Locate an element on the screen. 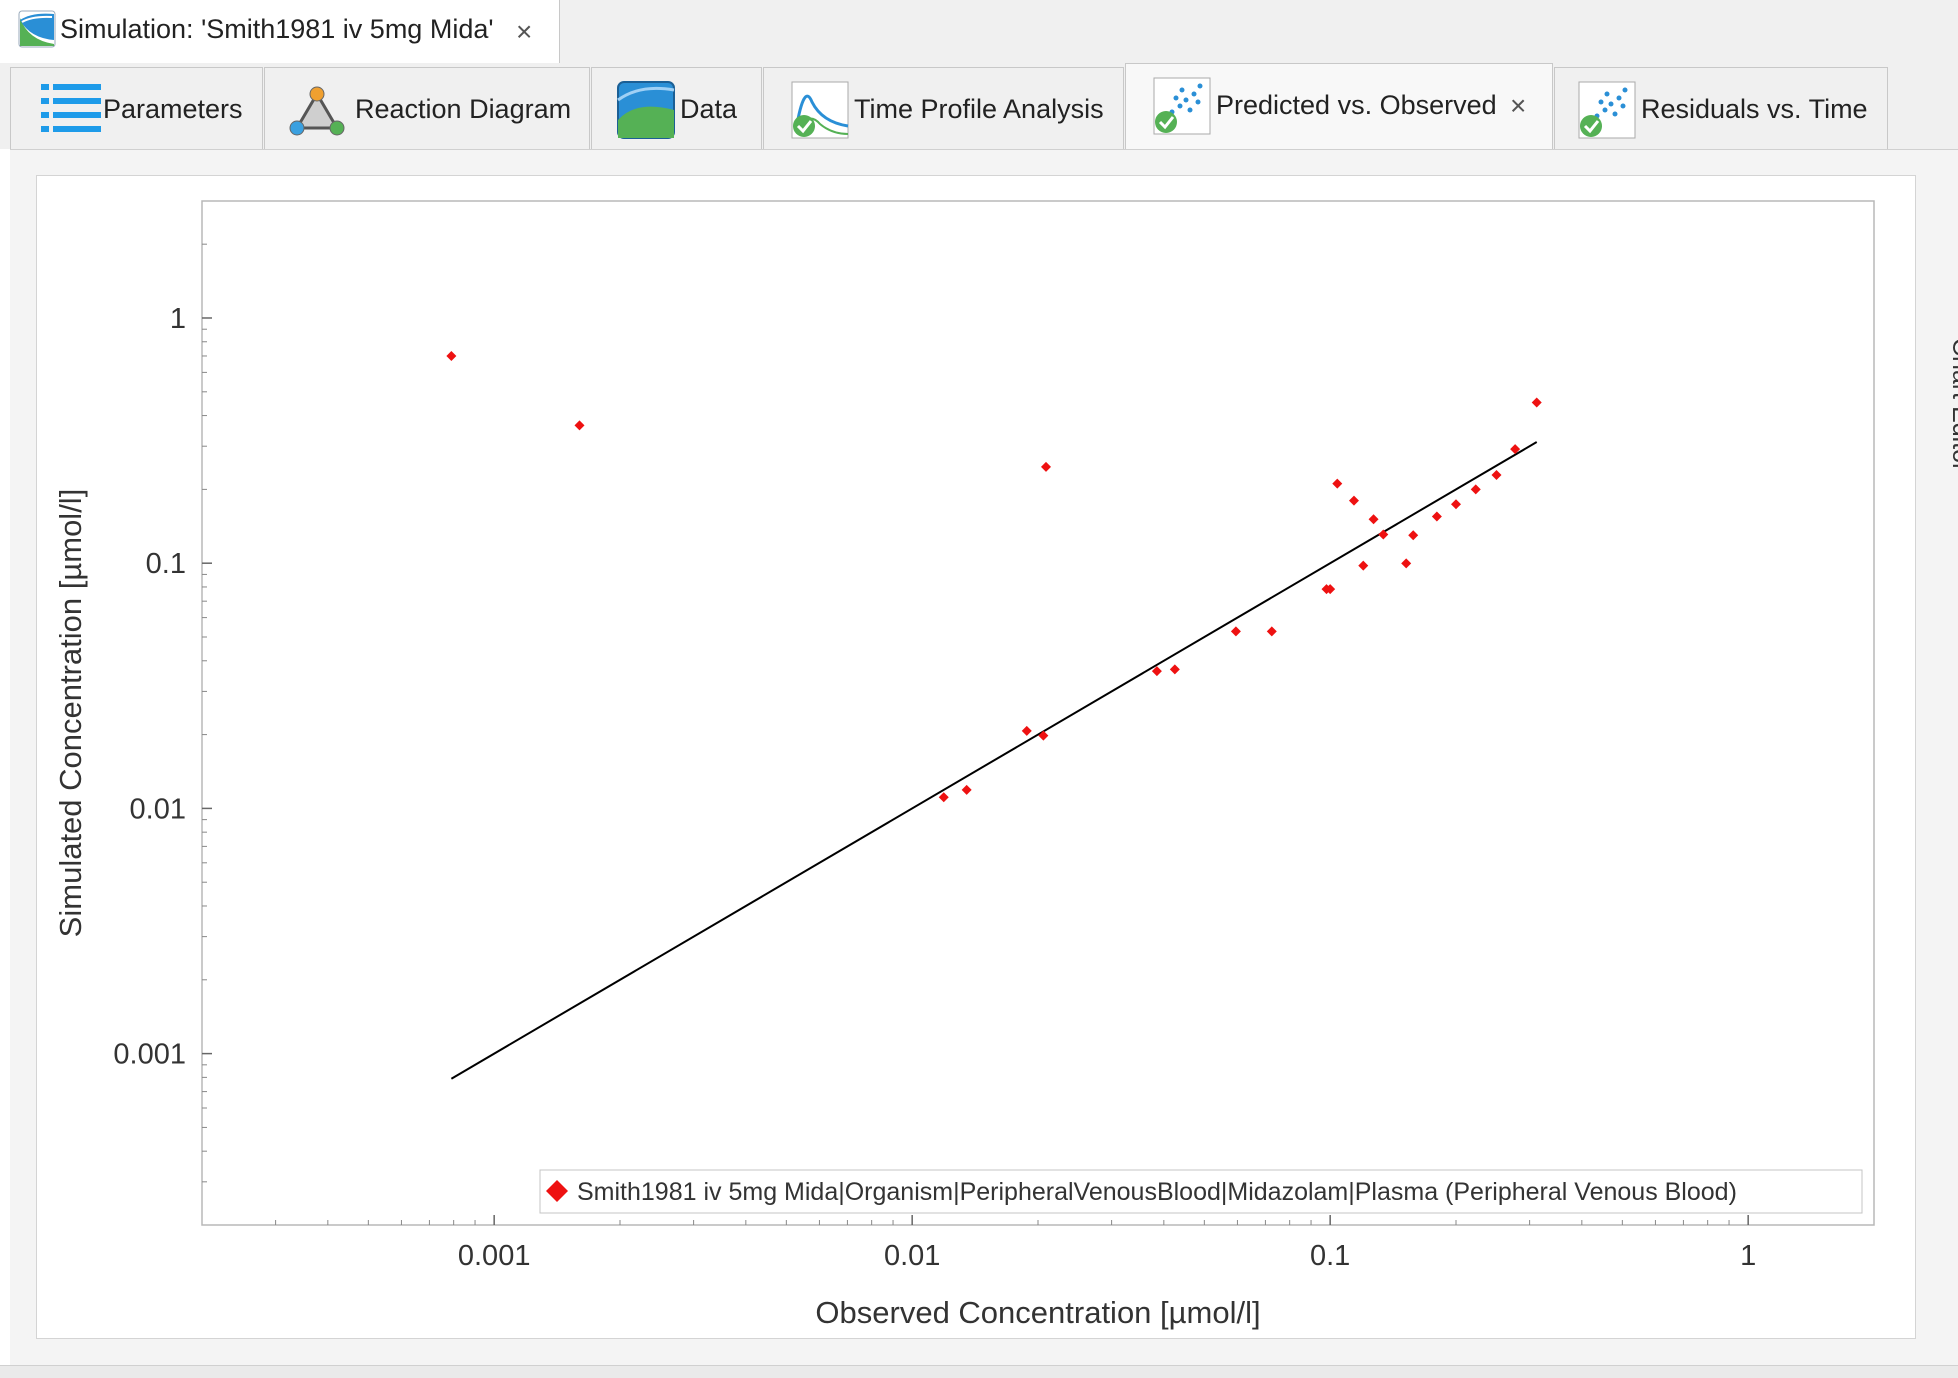 The image size is (1958, 1378). data-icon is located at coordinates (646, 110).